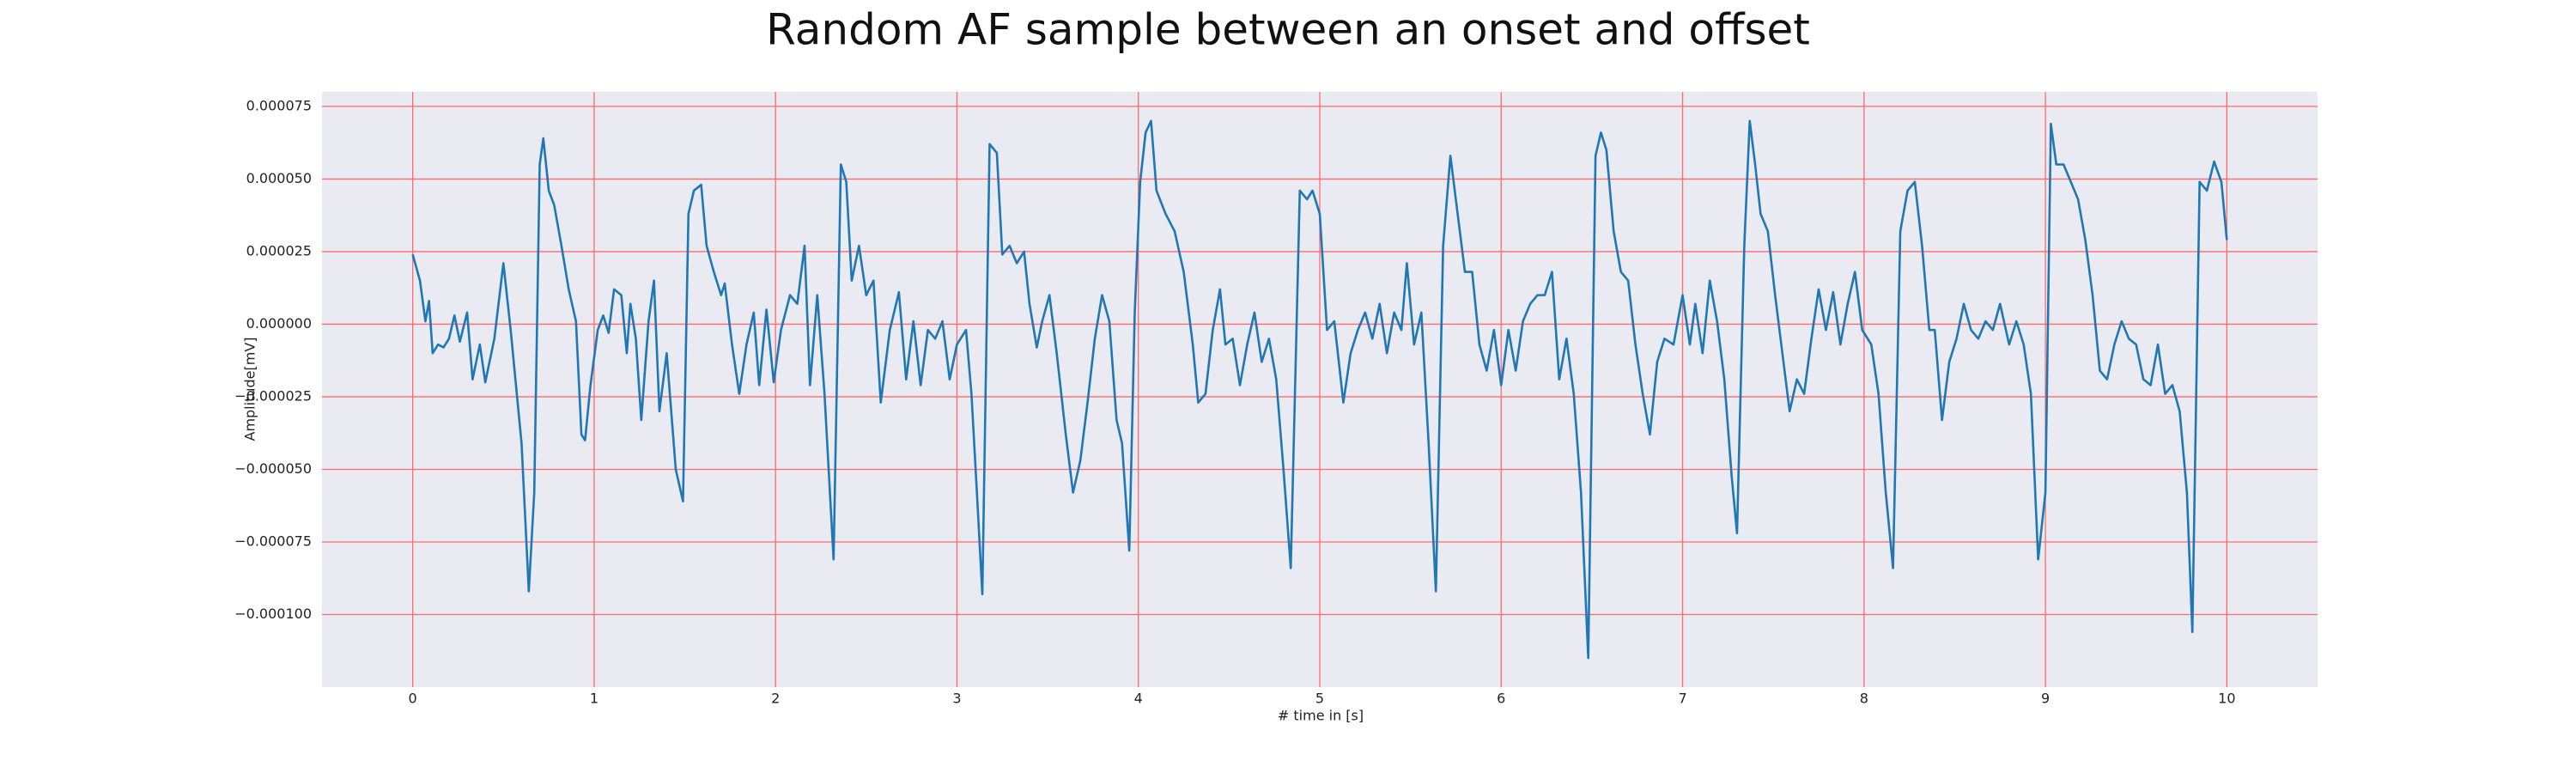 The height and width of the screenshot is (773, 2576). I want to click on y-tick-label: 0.000025, so click(279, 250).